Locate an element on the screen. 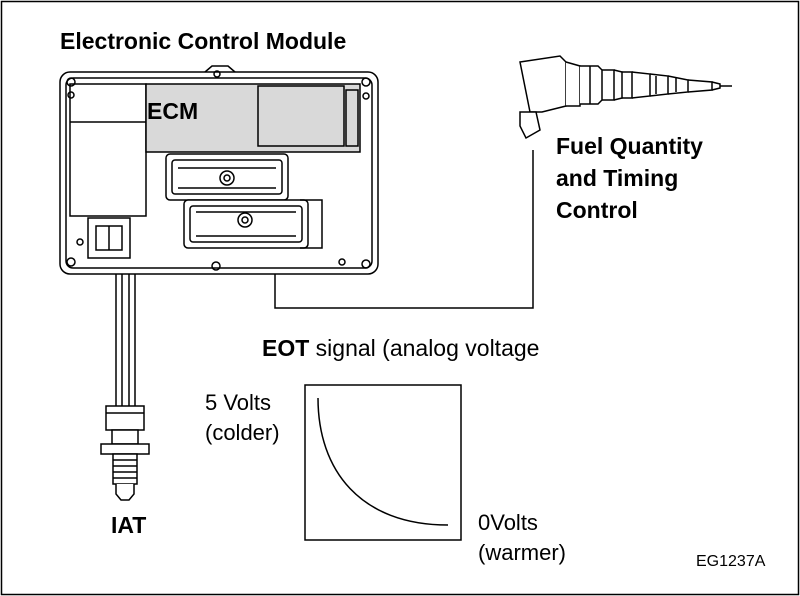  signal-label-suffix: signal (analog voltage is located at coordinates (424, 348).